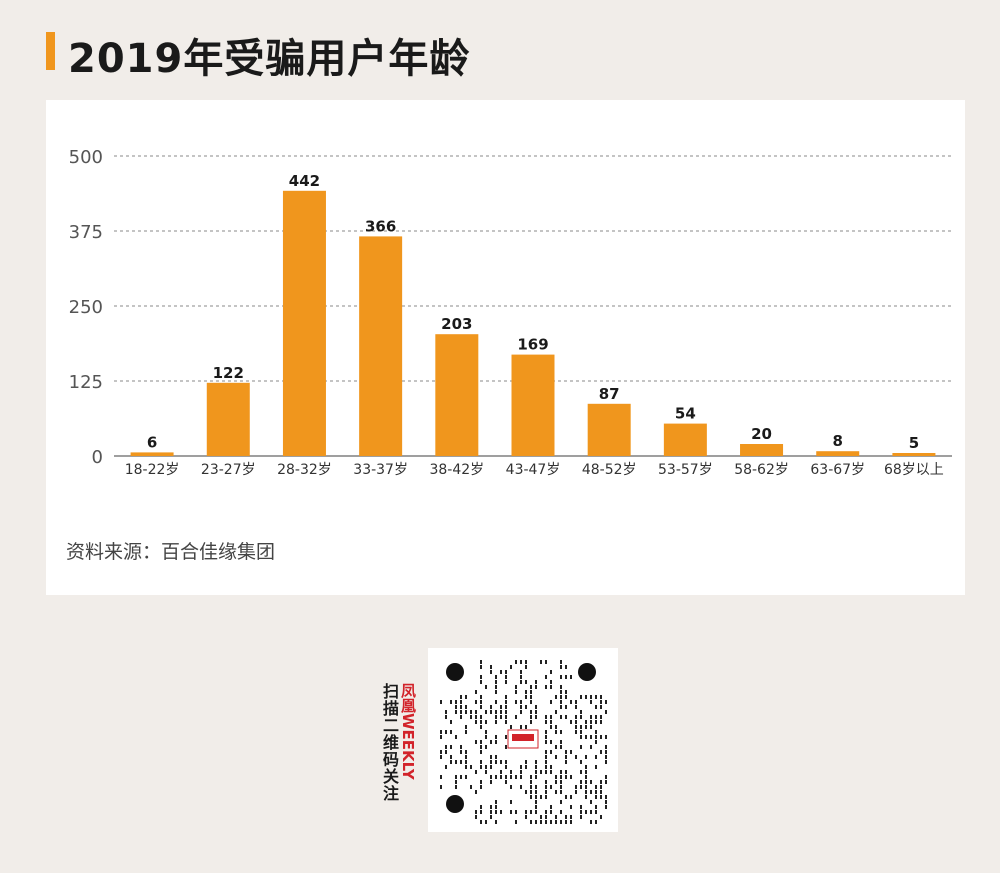 This screenshot has width=1000, height=873. Describe the element at coordinates (455, 804) in the screenshot. I see `qr-locator` at that location.